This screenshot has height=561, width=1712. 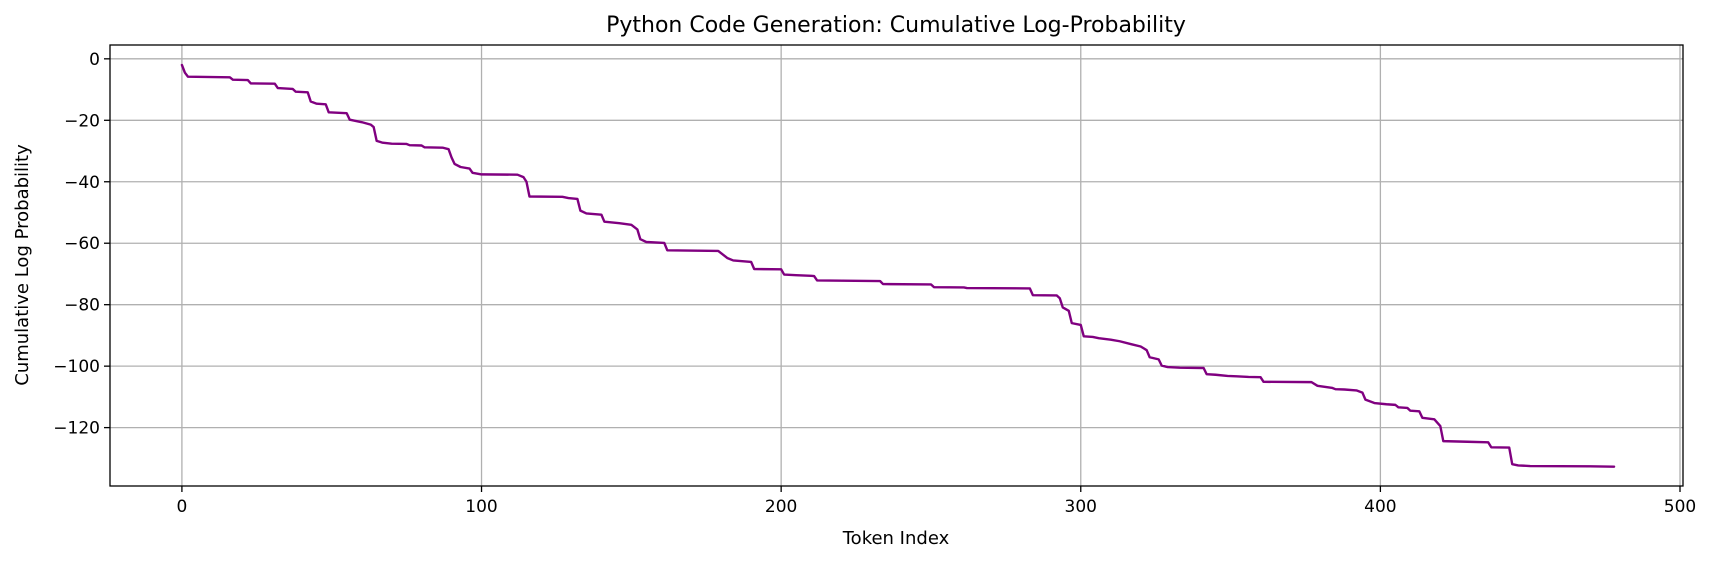 I want to click on y-tick-label: −20, so click(x=82, y=121).